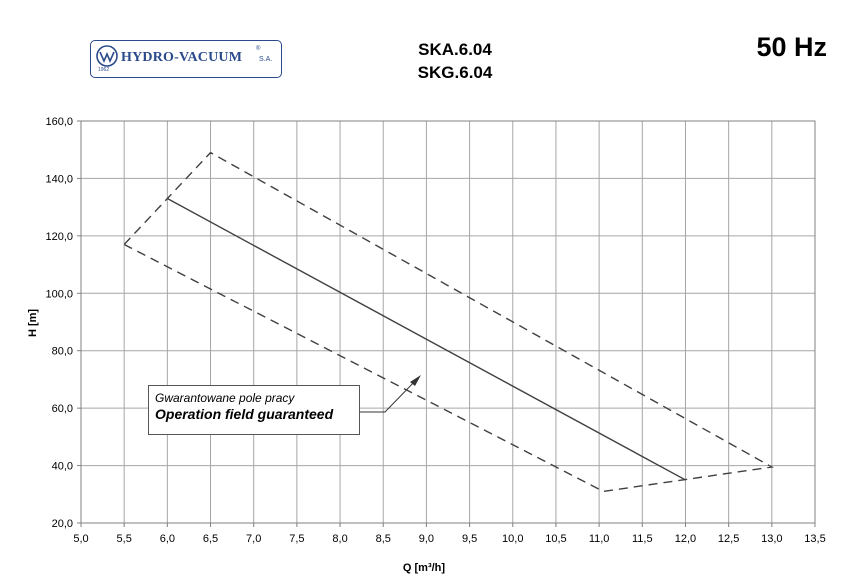 Image resolution: width=865 pixels, height=578 pixels. I want to click on x-tick-label: 10,0, so click(512, 539).